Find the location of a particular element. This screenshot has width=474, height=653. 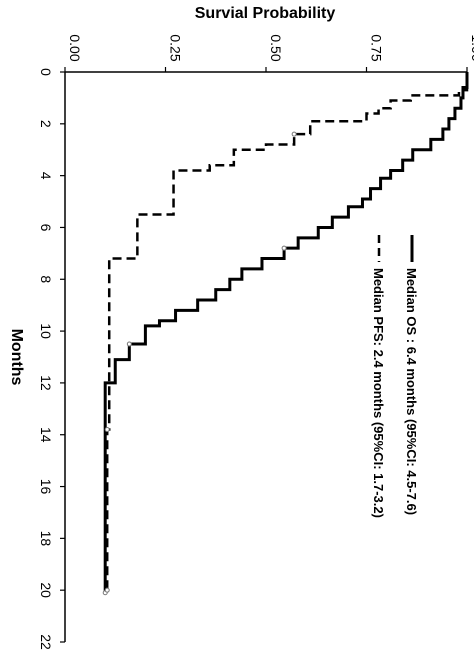

x-axis-ticks: 0 2 4 6 8 10 12 14 16 18 20 22 is located at coordinates (51, 359).